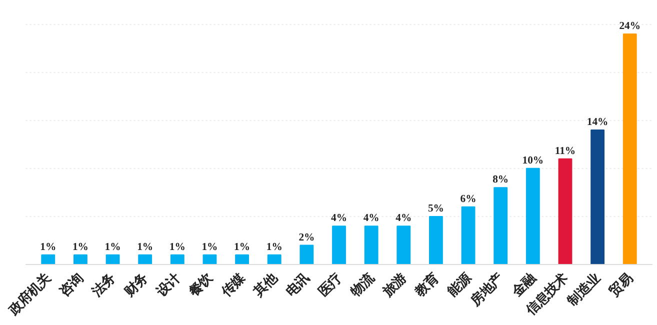  Describe the element at coordinates (630, 26) in the screenshot. I see `data-label: 24%` at that location.